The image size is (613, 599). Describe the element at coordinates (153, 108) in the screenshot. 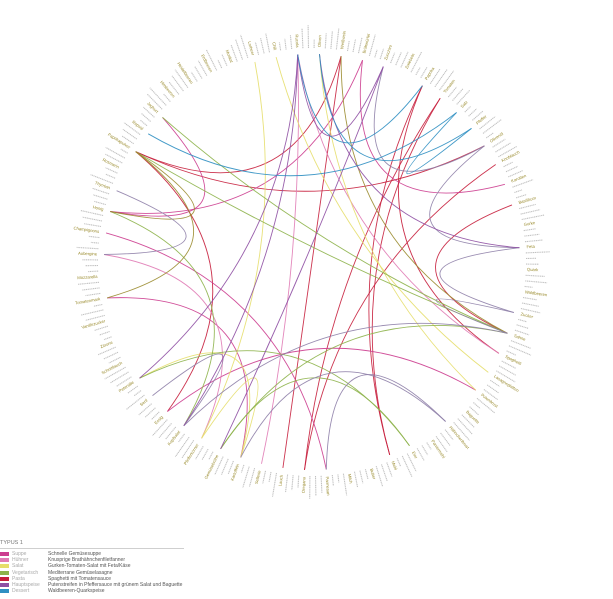

I see `ingredient-label: Joghurt` at that location.